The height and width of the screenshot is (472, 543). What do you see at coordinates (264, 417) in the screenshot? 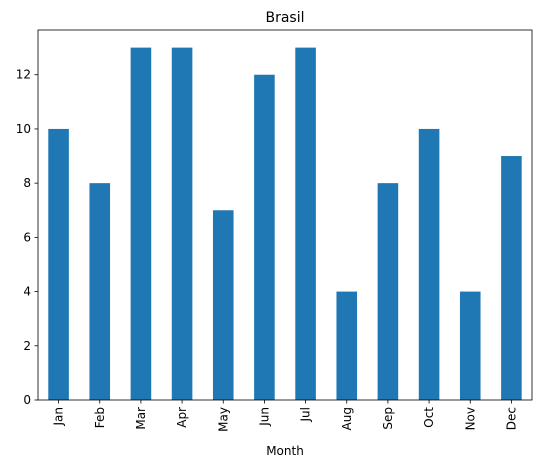
I see `x-tick-label: Jun` at bounding box center [264, 417].